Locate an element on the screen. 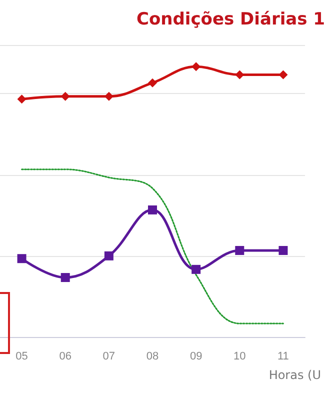 The height and width of the screenshot is (400, 324). chart-title: Condições Diárias 1 is located at coordinates (230, 20).